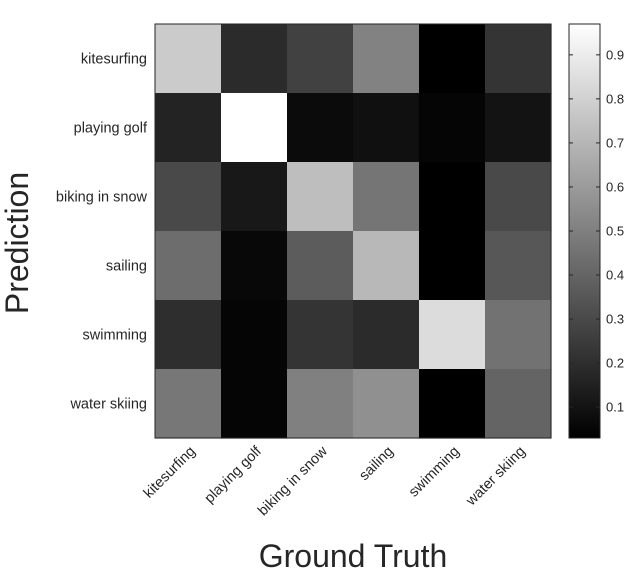  I want to click on colorbar-tick-label: 0.5, so click(615, 231).